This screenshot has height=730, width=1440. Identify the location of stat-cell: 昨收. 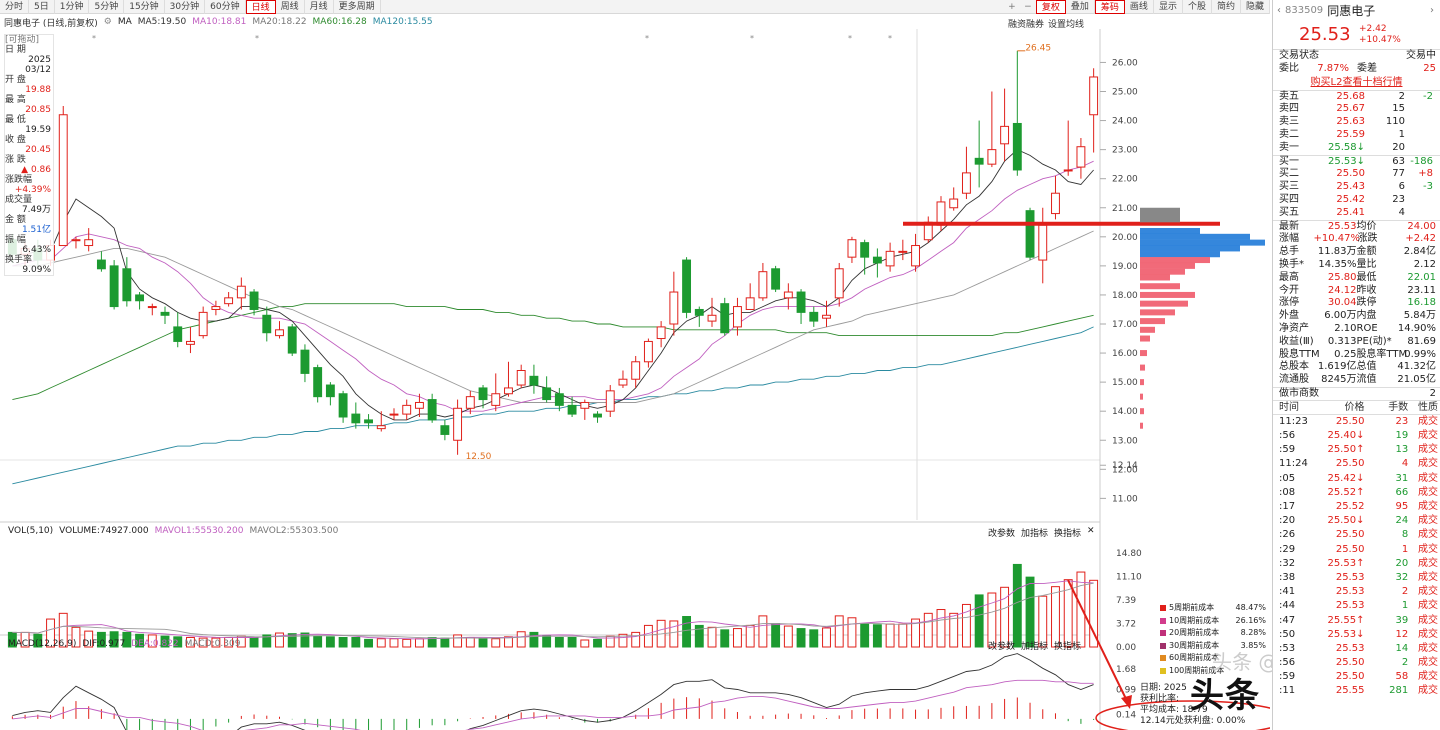
(1366, 290).